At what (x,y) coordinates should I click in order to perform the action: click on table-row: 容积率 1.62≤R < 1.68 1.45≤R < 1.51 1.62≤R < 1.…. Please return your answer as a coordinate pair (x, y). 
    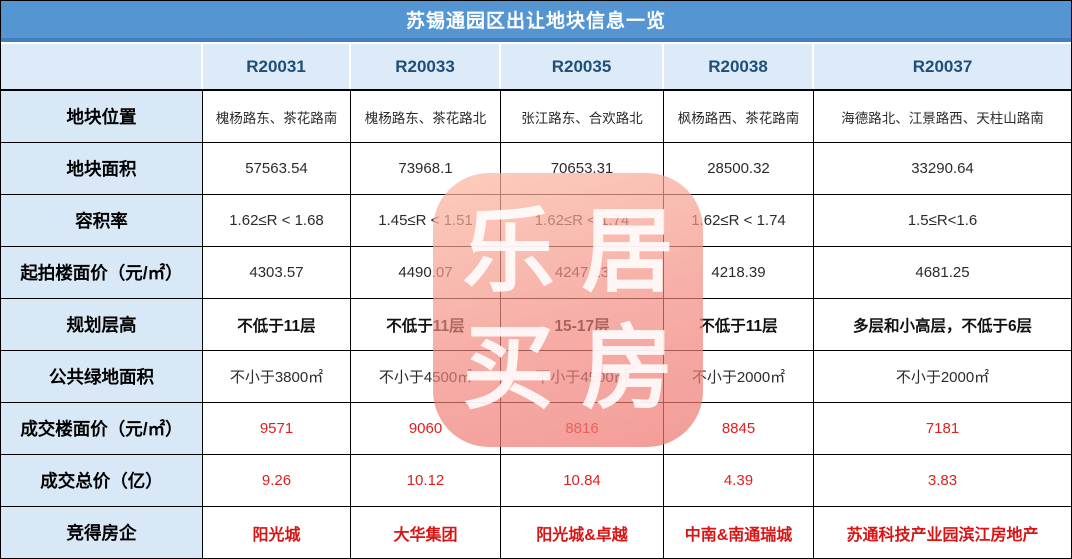
    Looking at the image, I should click on (536, 221).